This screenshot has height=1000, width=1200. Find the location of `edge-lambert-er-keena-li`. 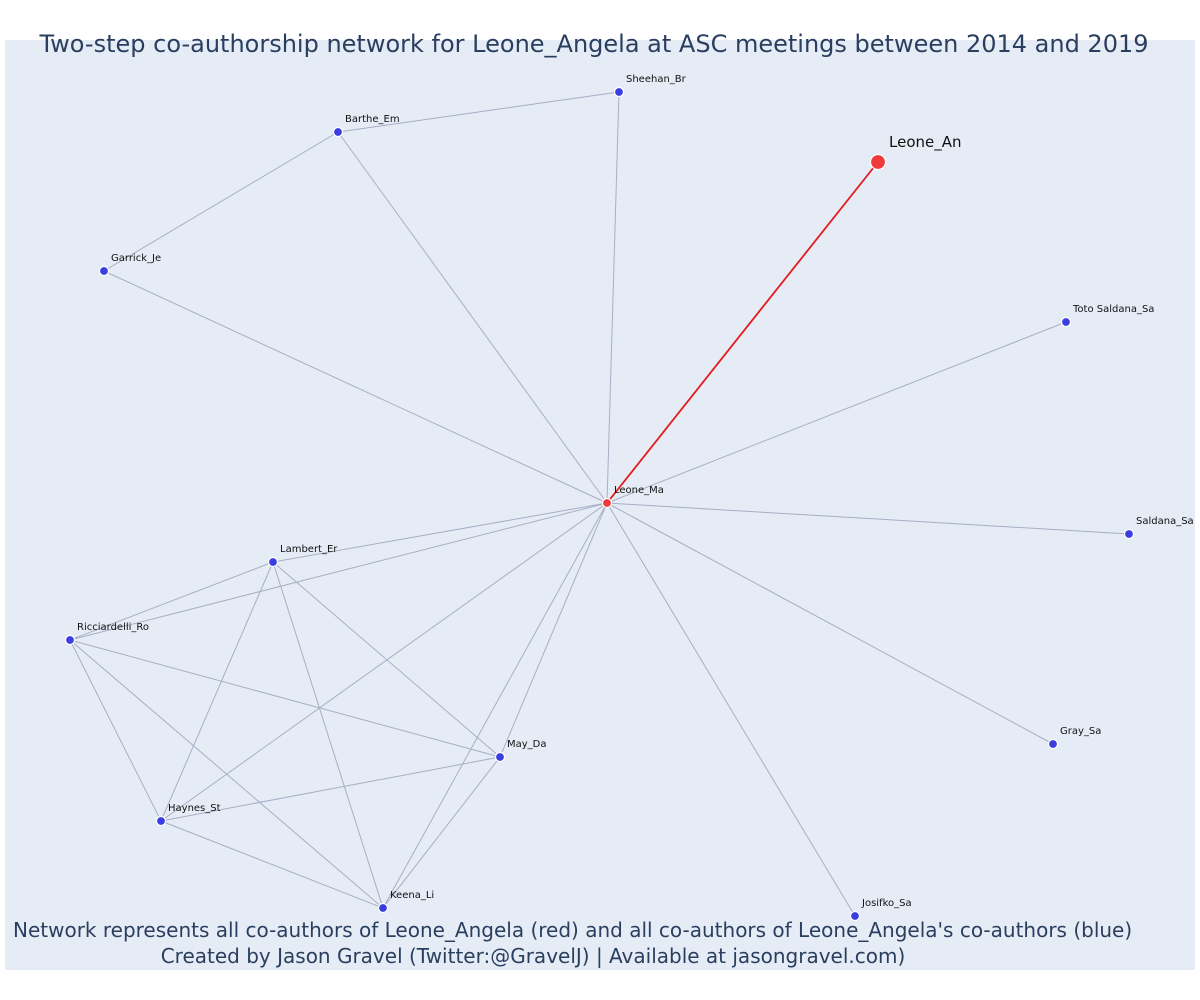

edge-lambert-er-keena-li is located at coordinates (328, 735).